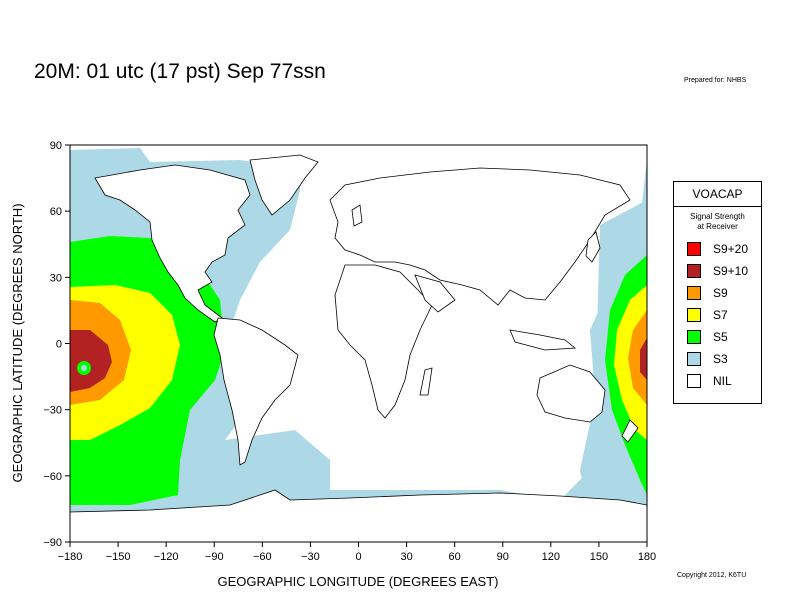 The height and width of the screenshot is (612, 792). I want to click on x-axis-label: GEOGRAPHIC LONGITUDE (DEGREES EAST), so click(358, 581).